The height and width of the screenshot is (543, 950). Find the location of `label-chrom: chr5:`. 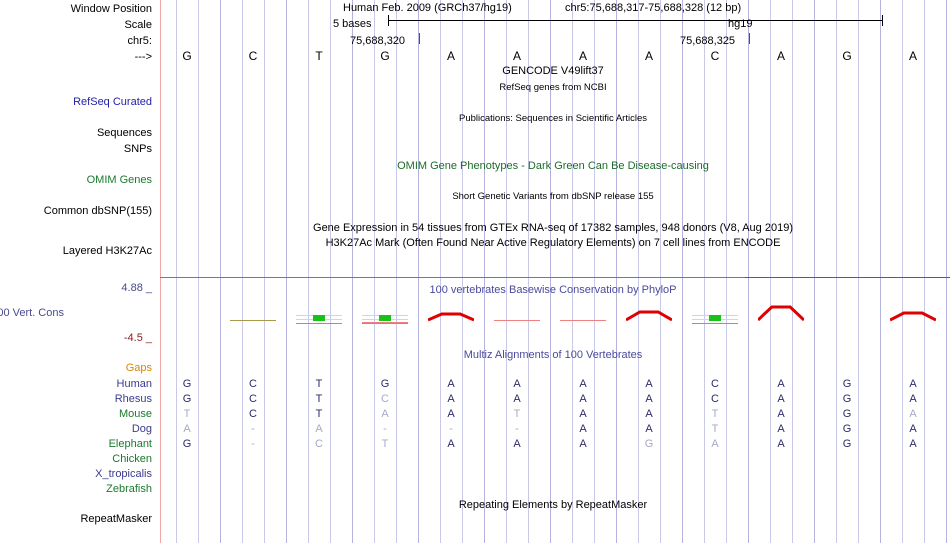

label-chrom: chr5: is located at coordinates (139, 41).